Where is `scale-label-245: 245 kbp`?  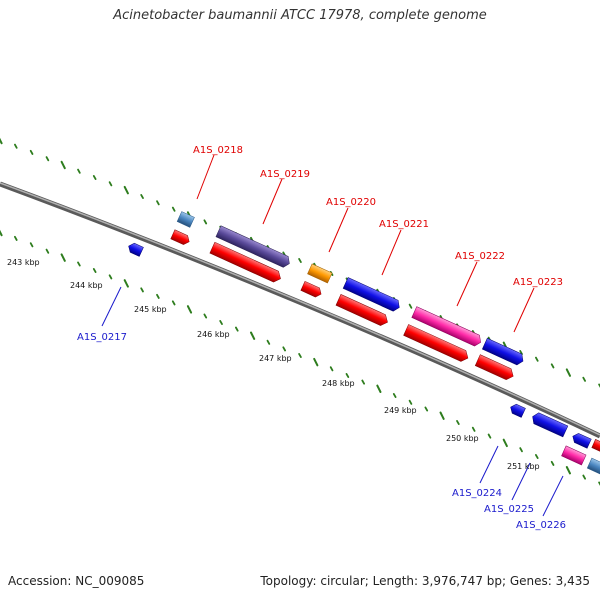 scale-label-245: 245 kbp is located at coordinates (150, 309).